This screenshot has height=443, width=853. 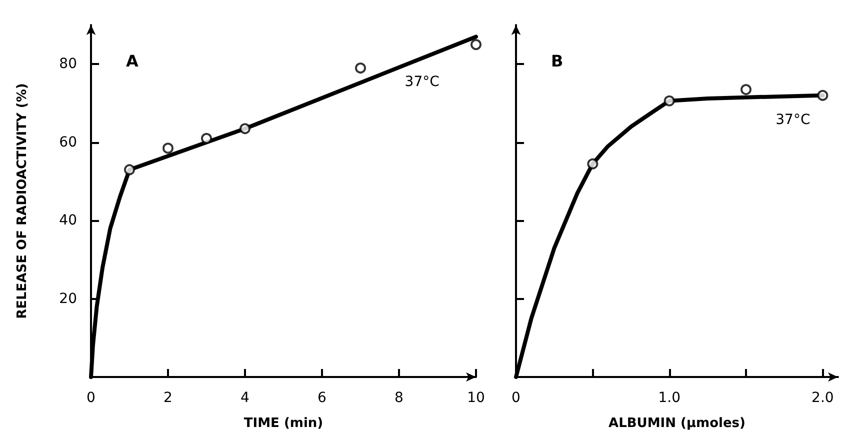 What do you see at coordinates (677, 423) in the screenshot?
I see `x-axis-title: ALBUMIN (μmoles)` at bounding box center [677, 423].